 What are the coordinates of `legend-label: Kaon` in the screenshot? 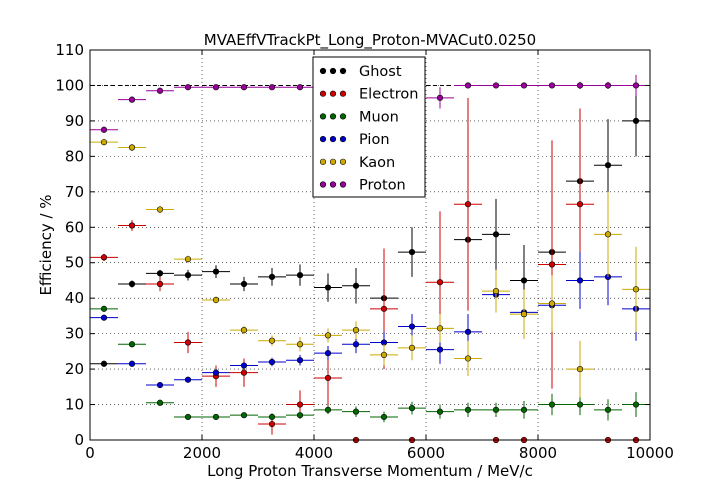 It's located at (377, 163).